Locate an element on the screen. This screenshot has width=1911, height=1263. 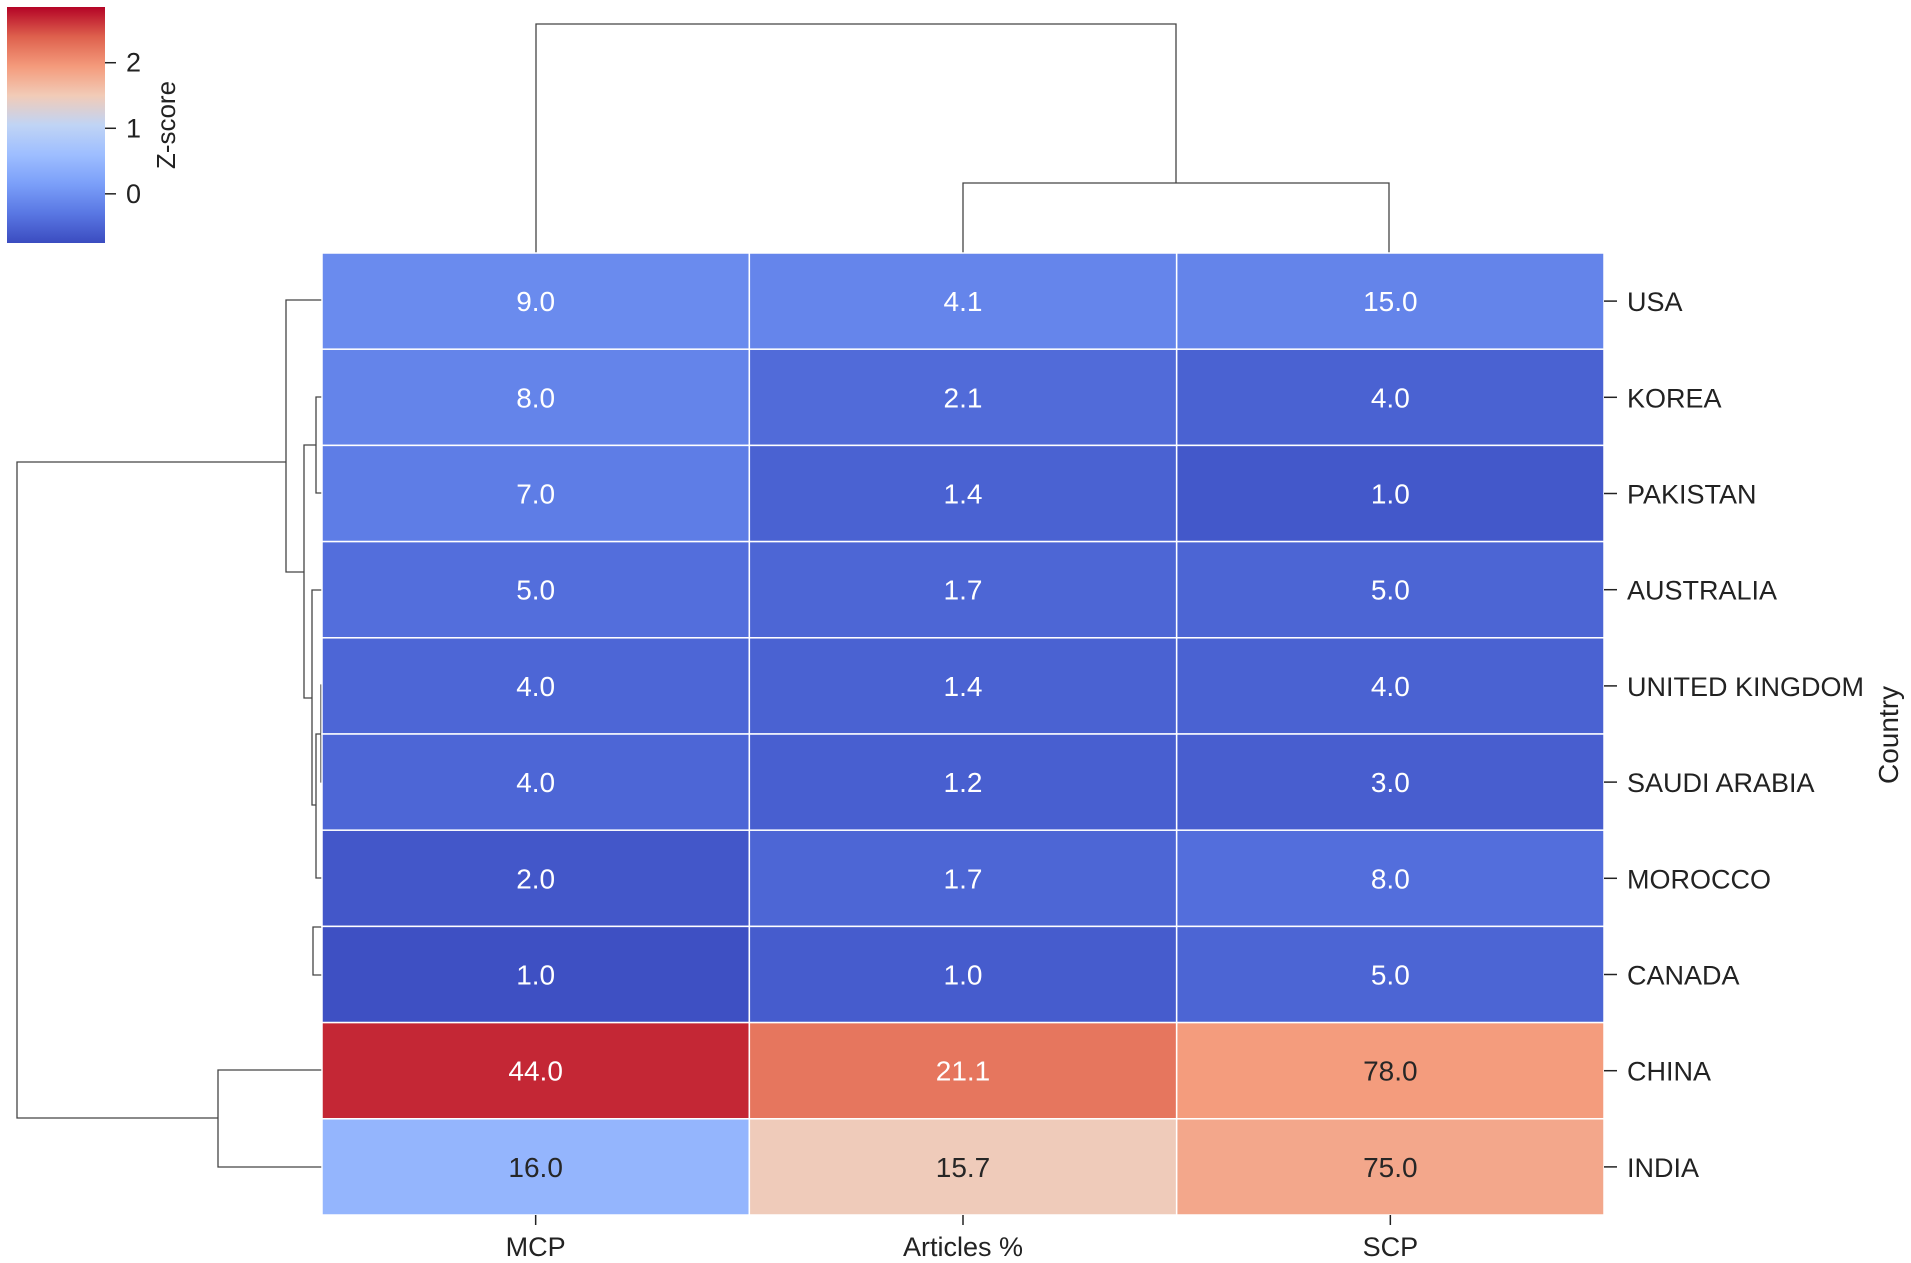
row-label: SAUDI ARABIA is located at coordinates (1721, 783).